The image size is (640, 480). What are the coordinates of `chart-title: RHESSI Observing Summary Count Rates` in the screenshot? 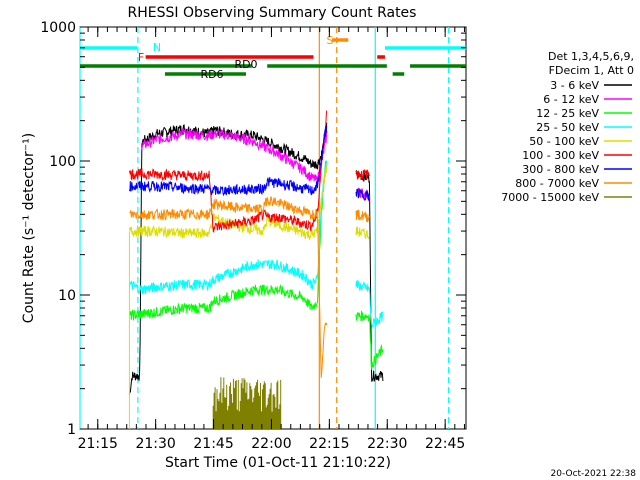 It's located at (272, 13).